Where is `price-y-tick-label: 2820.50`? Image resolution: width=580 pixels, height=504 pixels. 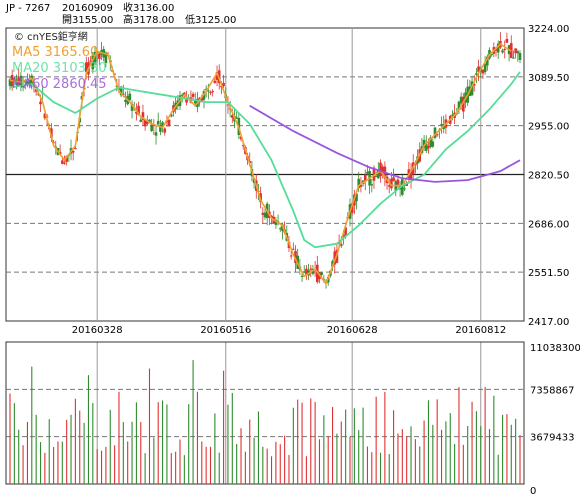
price-y-tick-label: 2820.50 is located at coordinates (548, 176).